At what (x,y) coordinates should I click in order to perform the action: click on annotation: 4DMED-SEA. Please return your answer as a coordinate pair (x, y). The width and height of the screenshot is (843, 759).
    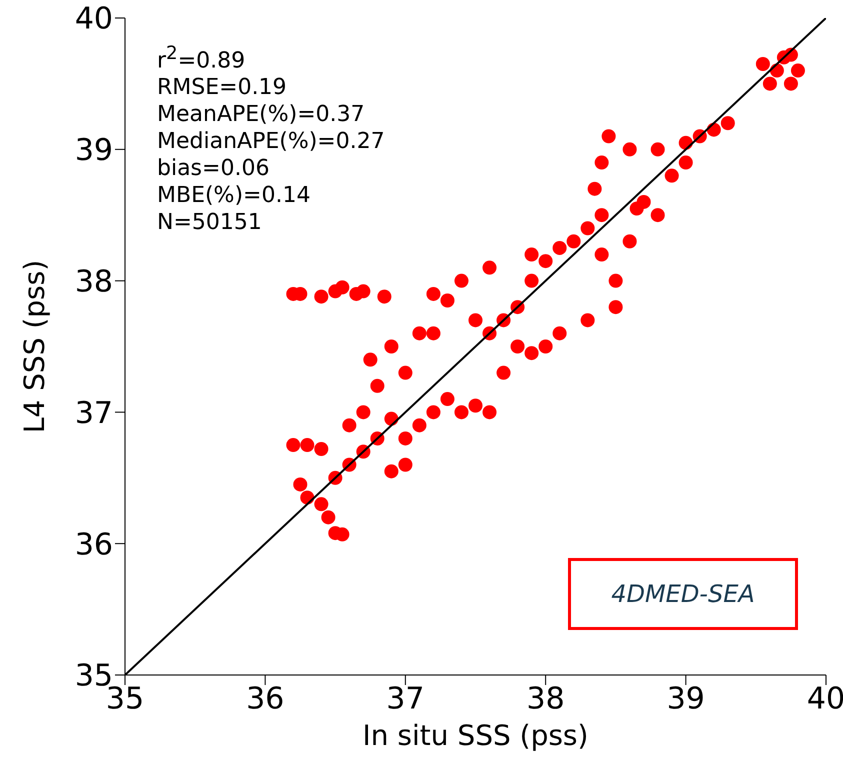
    Looking at the image, I should click on (683, 594).